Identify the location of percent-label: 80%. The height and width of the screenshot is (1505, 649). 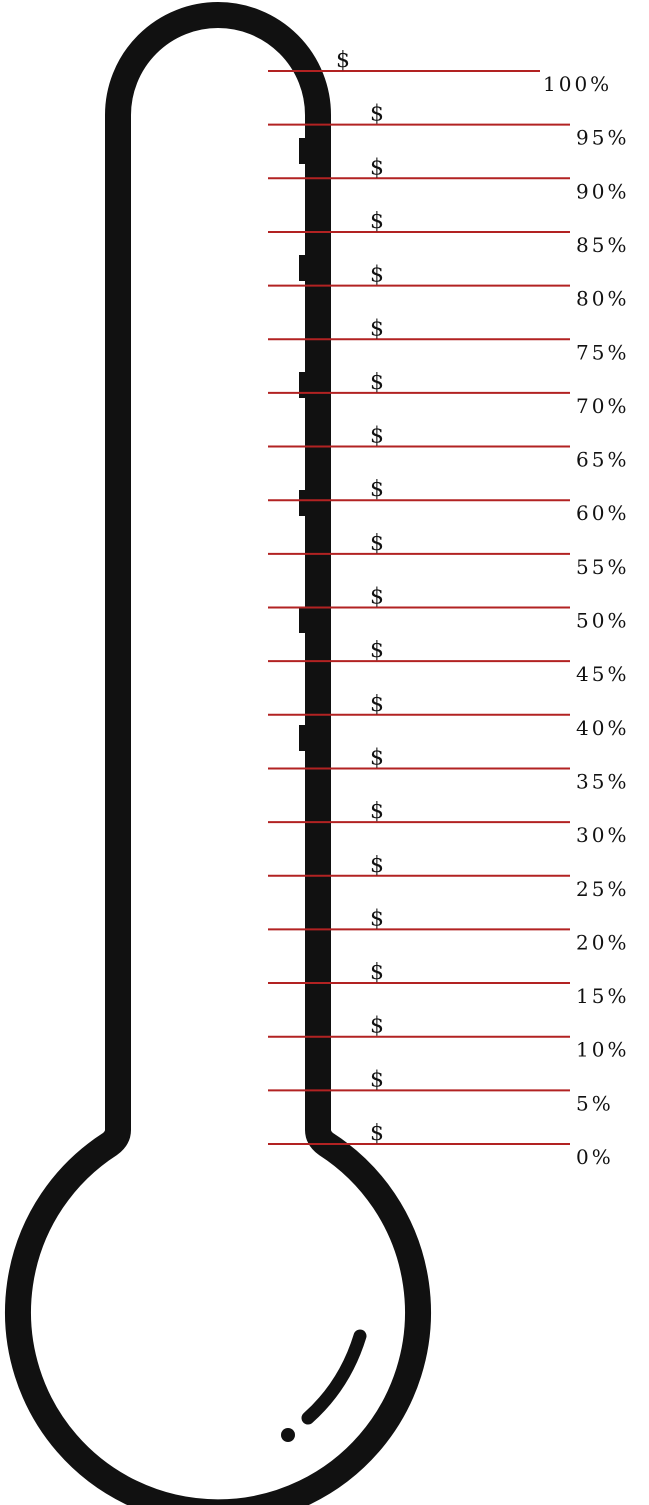
(602, 299).